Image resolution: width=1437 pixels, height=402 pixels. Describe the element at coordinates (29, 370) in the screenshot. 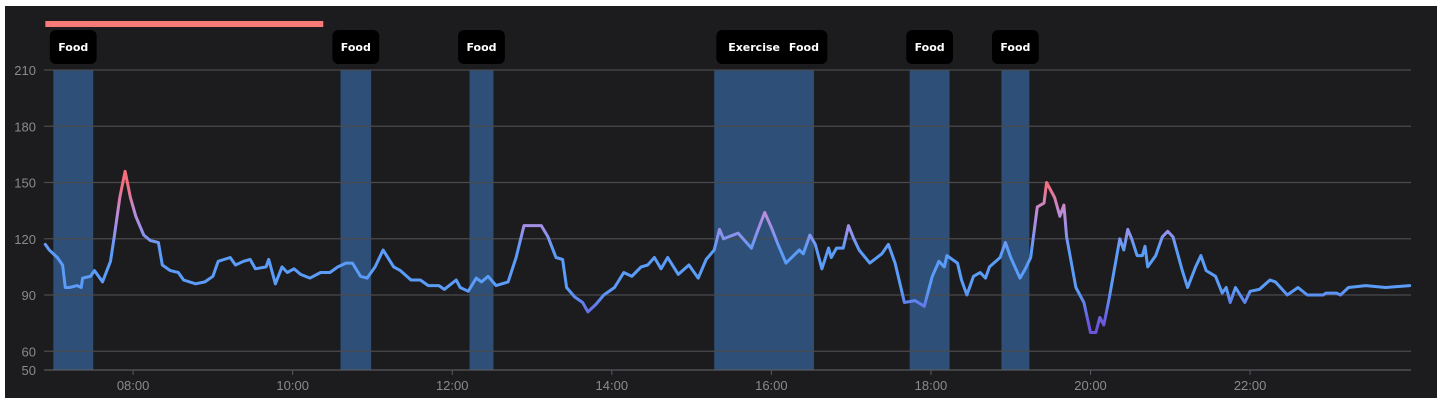

I see `y-tick-label: 50` at that location.